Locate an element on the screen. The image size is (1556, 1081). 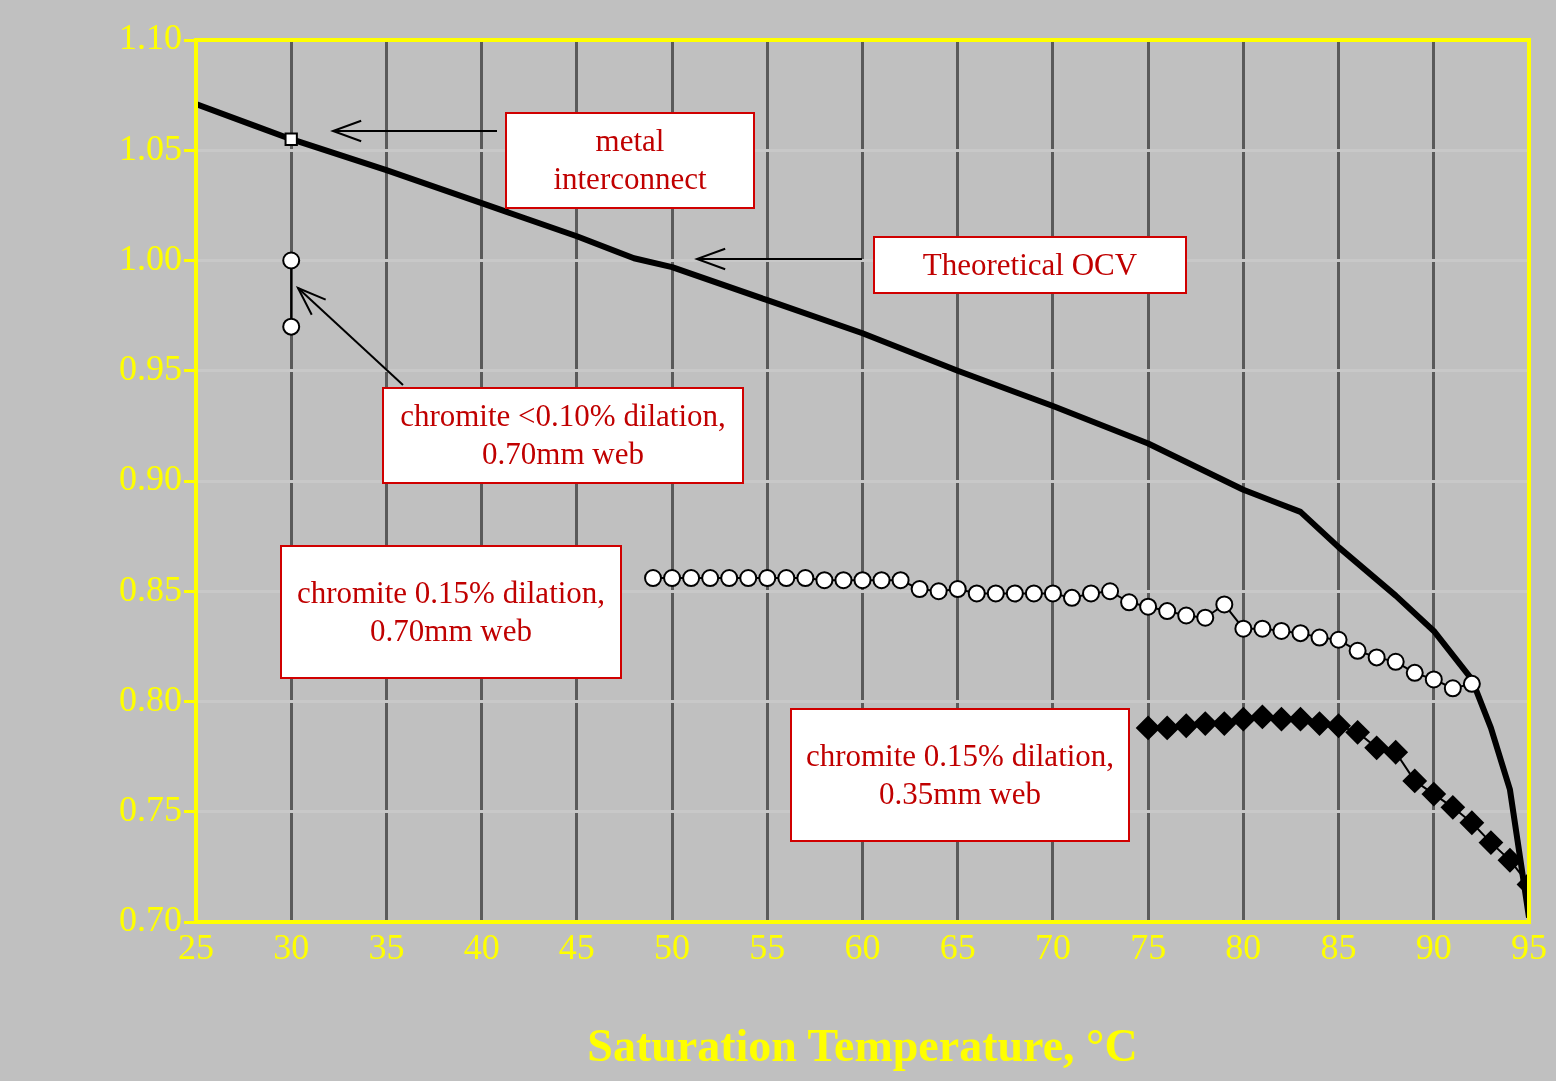
text-box: chromite <0.10% dilation, 0.70mm web is located at coordinates (563, 435).